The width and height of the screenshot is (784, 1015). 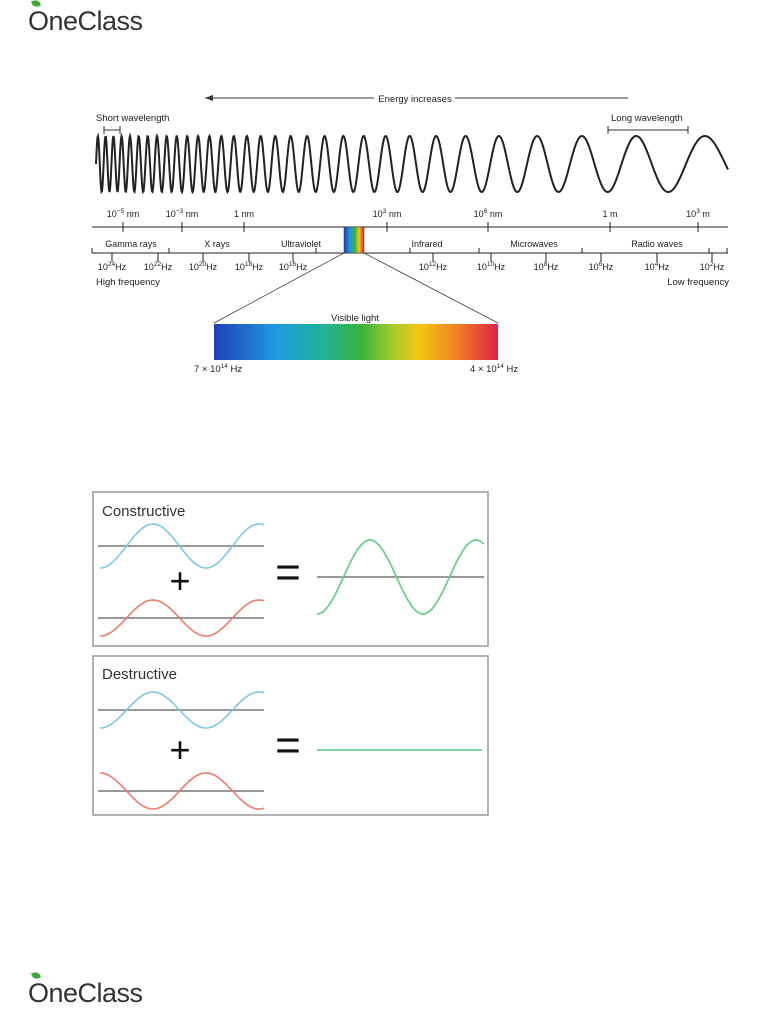 I want to click on region-label-gamma-rays: Gamma rays, so click(x=131, y=244).